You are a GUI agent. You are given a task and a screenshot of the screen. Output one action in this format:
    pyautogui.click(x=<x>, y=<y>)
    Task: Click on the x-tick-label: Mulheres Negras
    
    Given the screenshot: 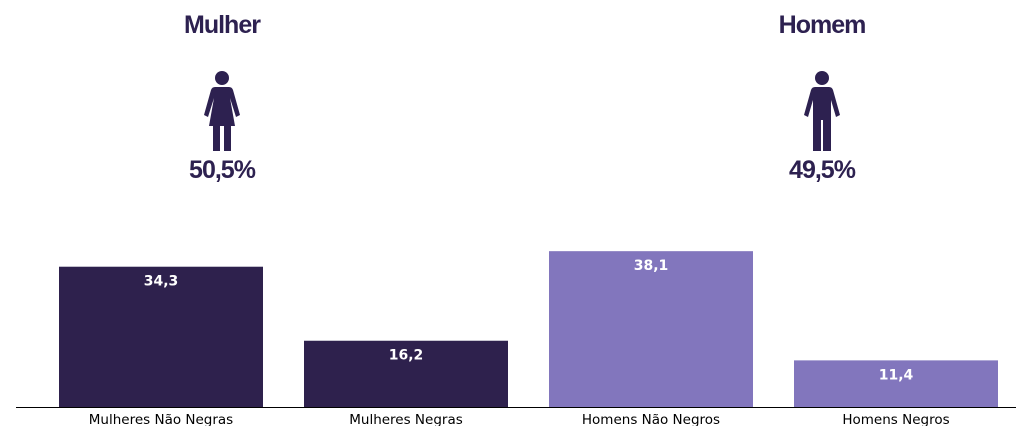 What is the action you would take?
    pyautogui.click(x=406, y=419)
    